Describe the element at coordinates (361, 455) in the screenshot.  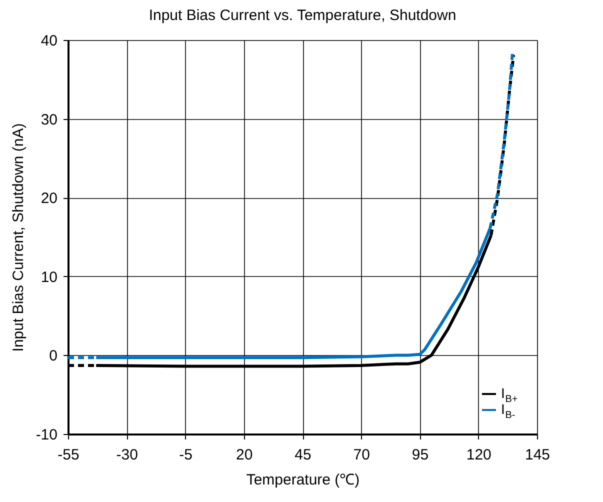
I see `x-tick-label: 70` at that location.